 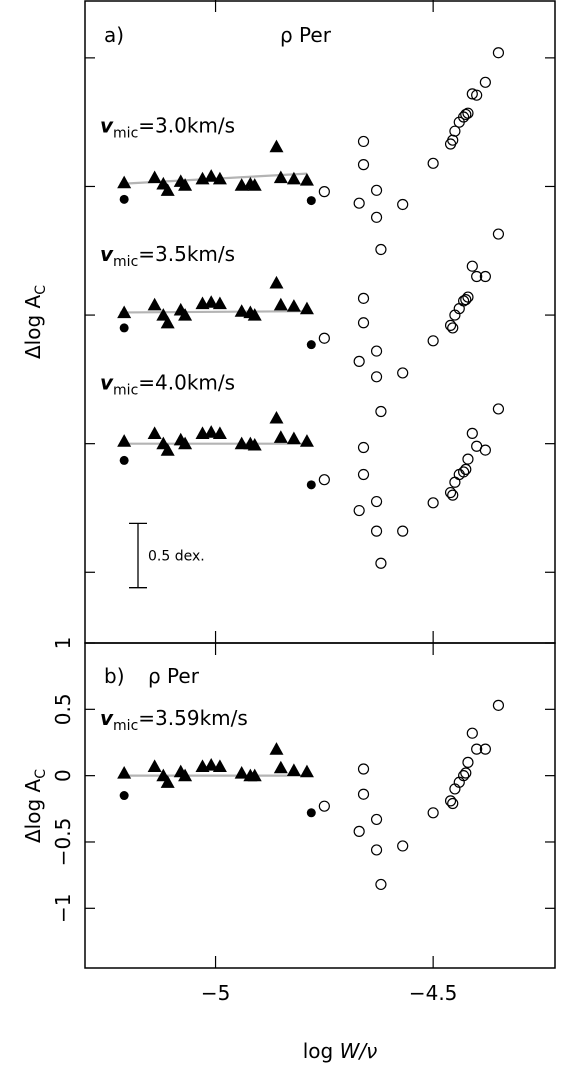 What do you see at coordinates (302, 151) in the screenshot?
I see `panel-a-series-1: vmic=3.0km/s` at bounding box center [302, 151].